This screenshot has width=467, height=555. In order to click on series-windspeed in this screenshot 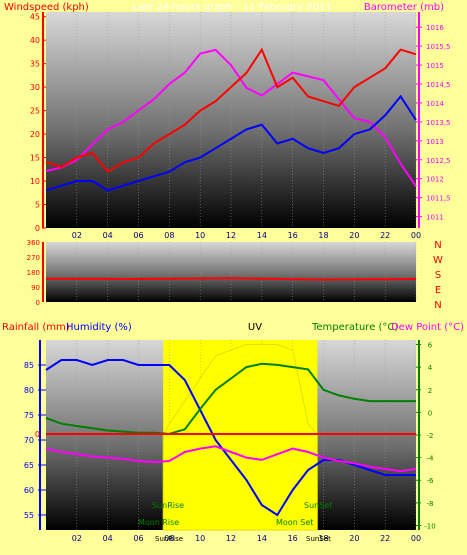, I will do `click(231, 143)`.